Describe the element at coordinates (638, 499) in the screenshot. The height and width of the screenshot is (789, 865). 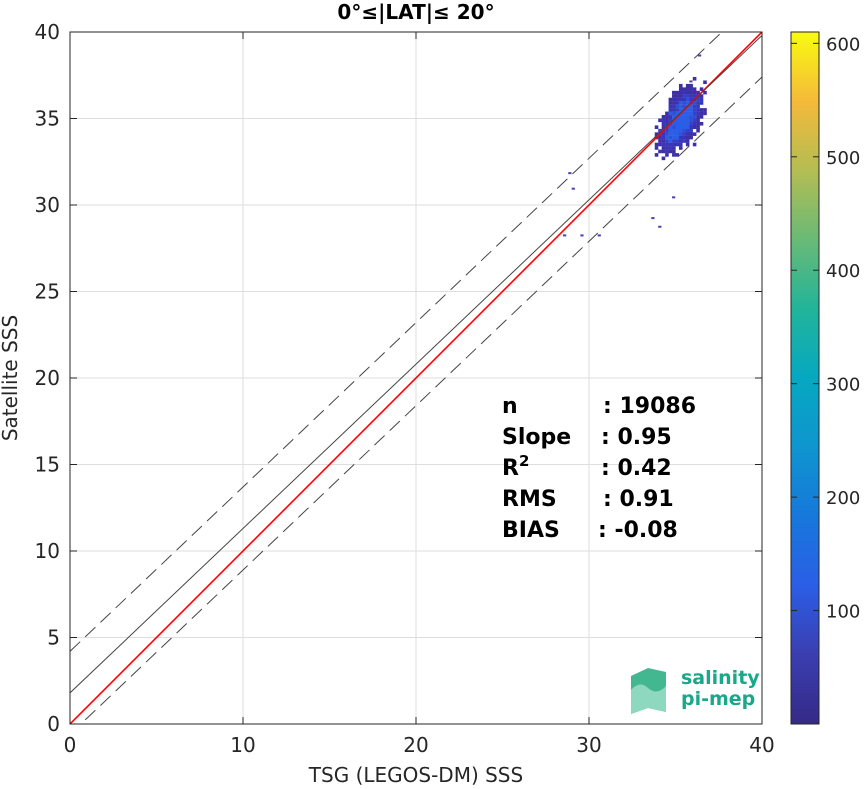
I see `stat-value: : 0.91` at that location.